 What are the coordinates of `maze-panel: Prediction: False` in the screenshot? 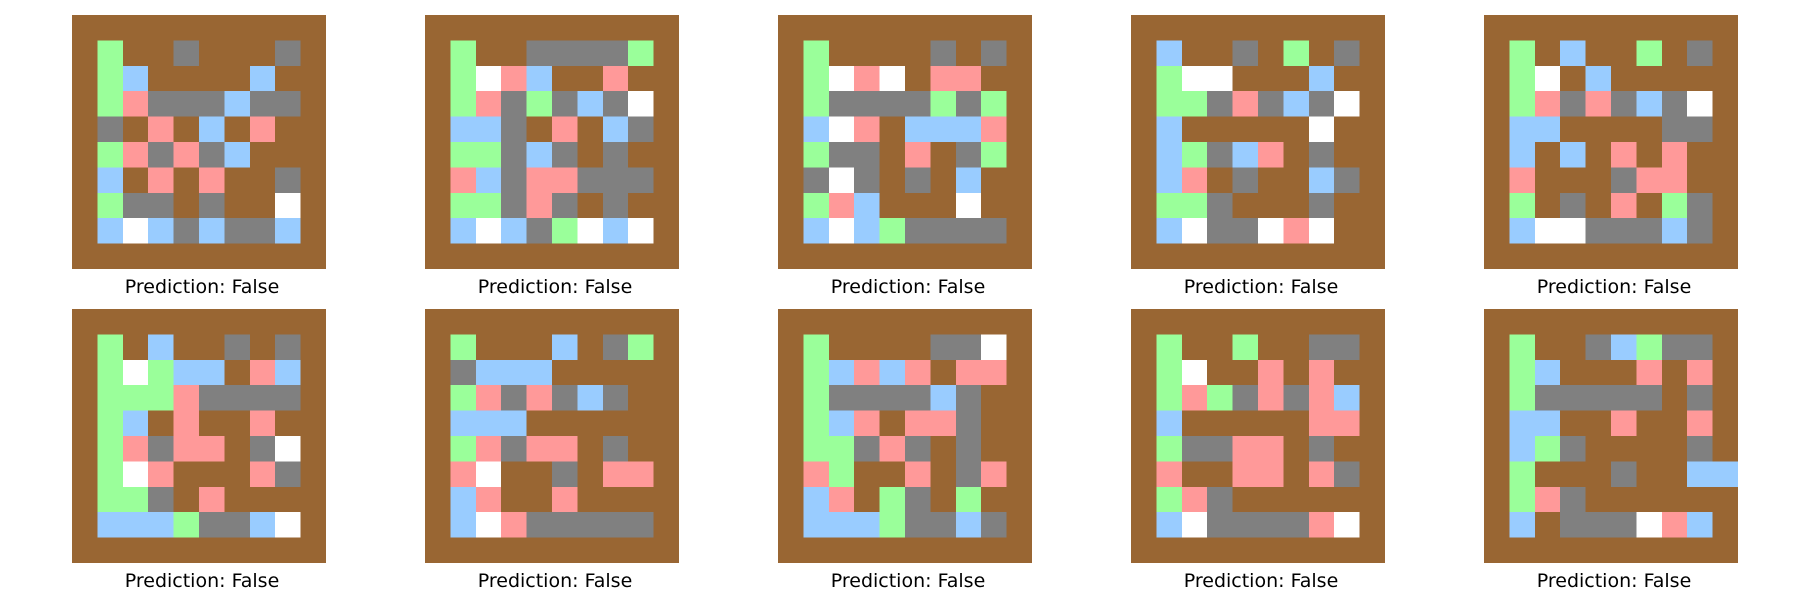 It's located at (1611, 461).